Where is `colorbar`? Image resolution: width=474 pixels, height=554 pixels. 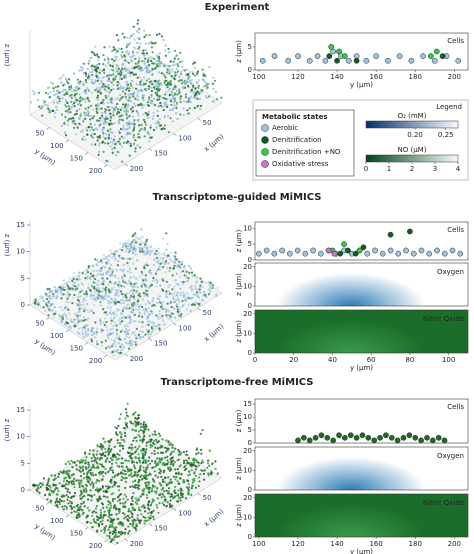
colorbar is located at coordinates (412, 124).